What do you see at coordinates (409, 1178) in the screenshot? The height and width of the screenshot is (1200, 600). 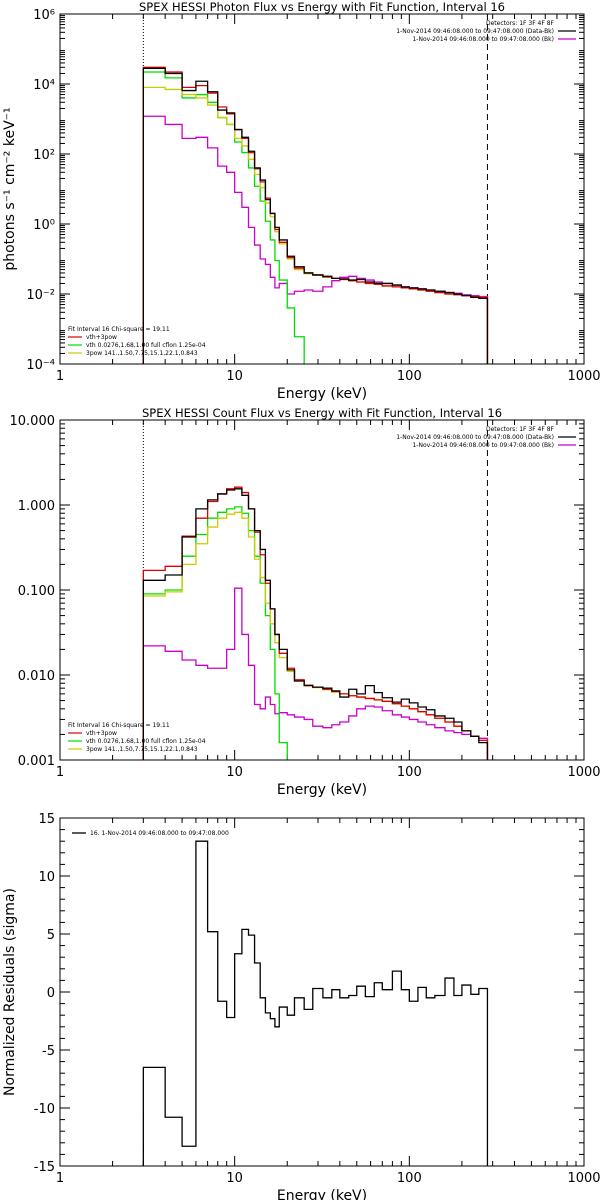 I see `residuals-xtick-label: 100` at bounding box center [409, 1178].